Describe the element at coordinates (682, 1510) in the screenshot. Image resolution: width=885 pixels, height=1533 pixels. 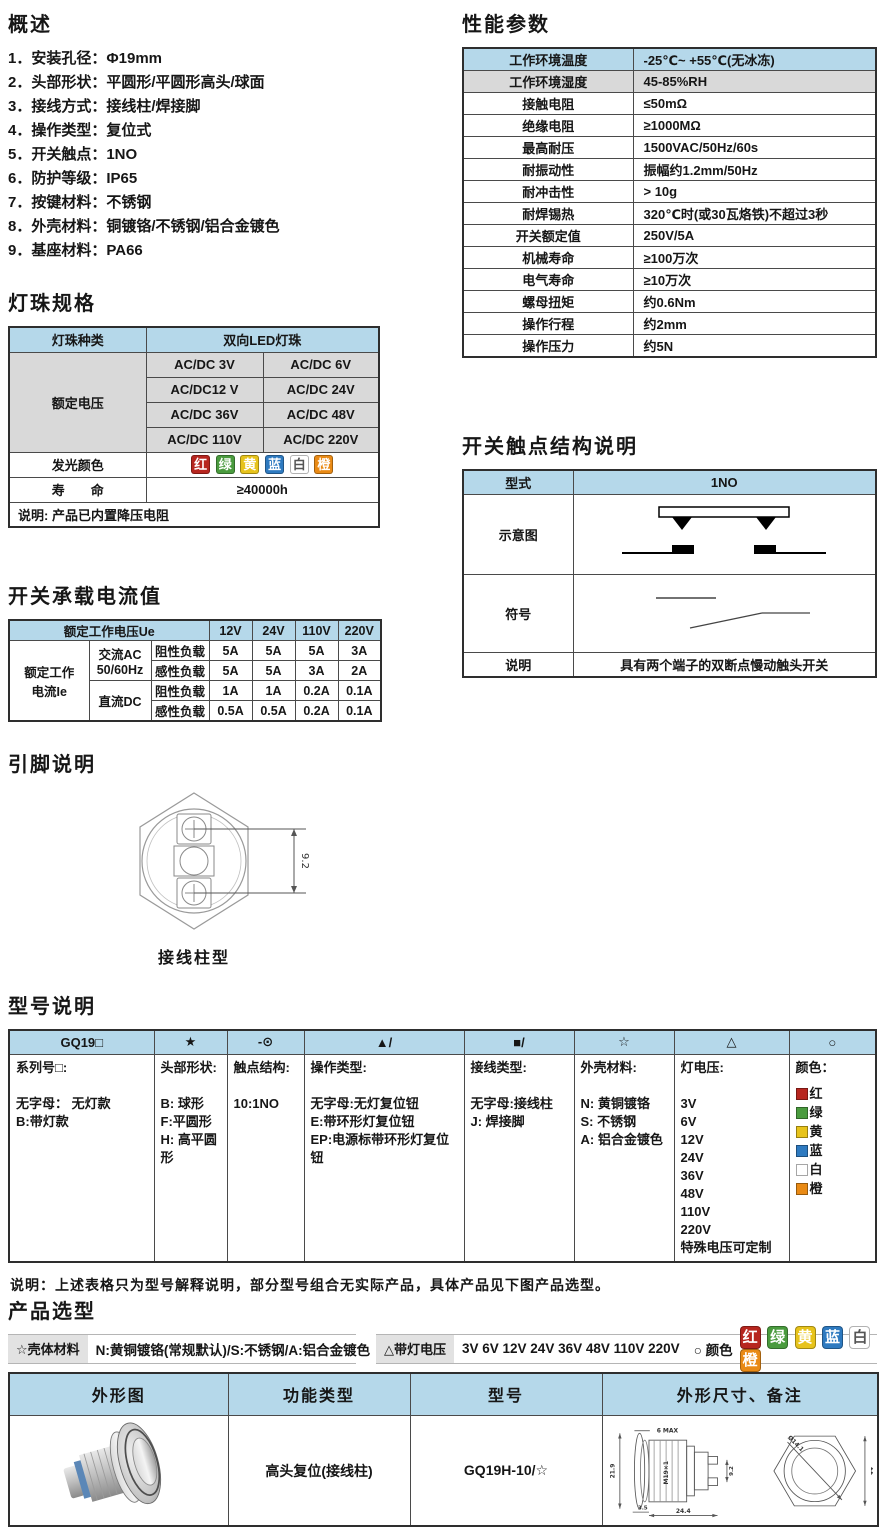
I see `dim-length: 24.4` at that location.